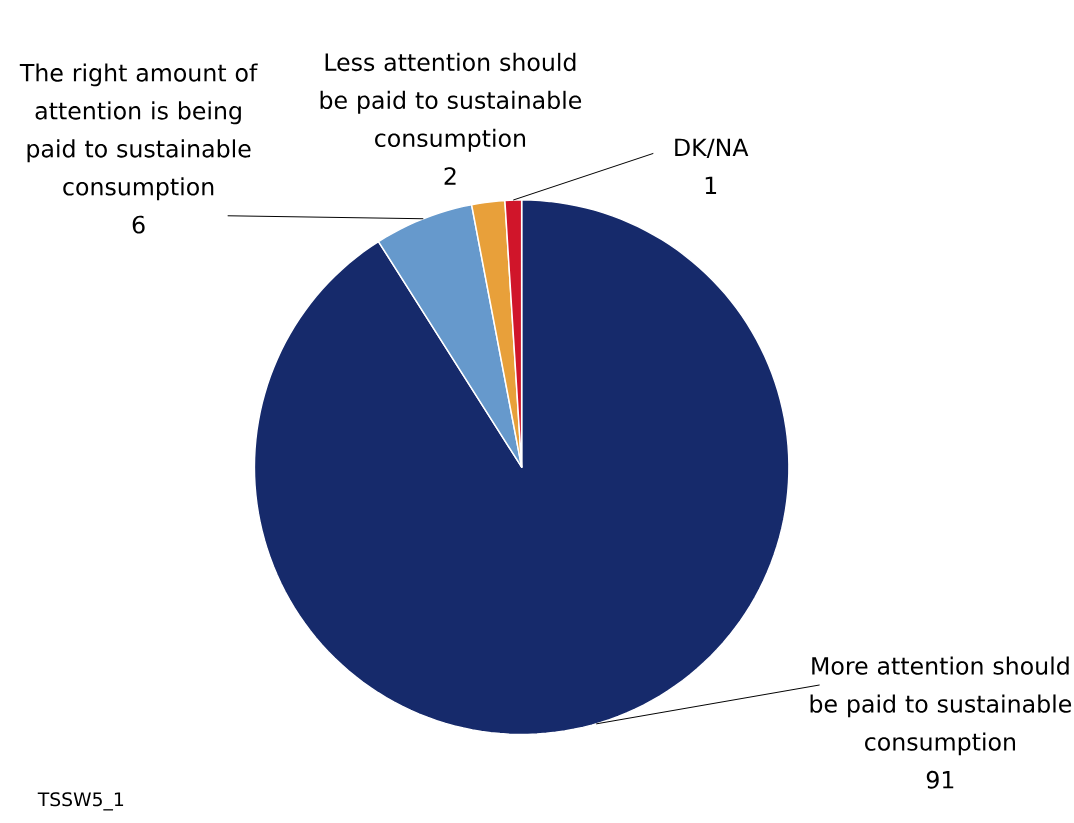 This screenshot has width=1074, height=823. Describe the element at coordinates (138, 132) in the screenshot. I see `slice-label: The right amount of attention is being paid to sustainable consumption` at that location.